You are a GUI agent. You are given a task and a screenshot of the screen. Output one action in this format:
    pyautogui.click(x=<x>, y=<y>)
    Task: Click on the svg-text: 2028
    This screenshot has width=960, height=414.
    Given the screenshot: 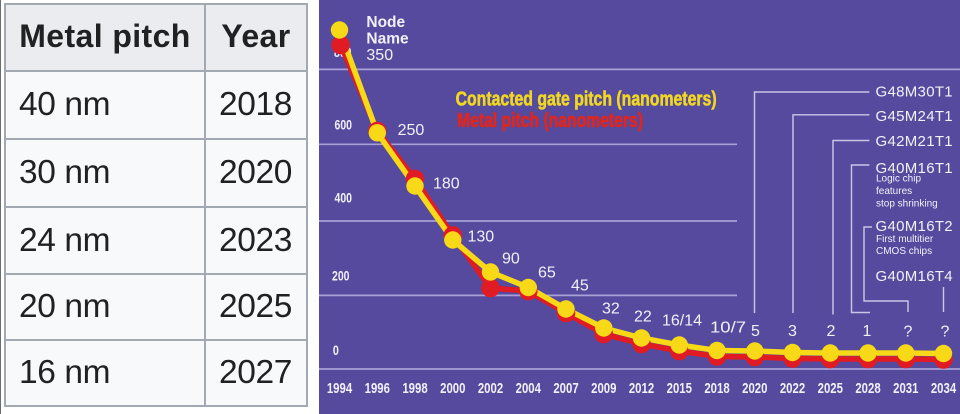 What is the action you would take?
    pyautogui.click(x=867, y=389)
    